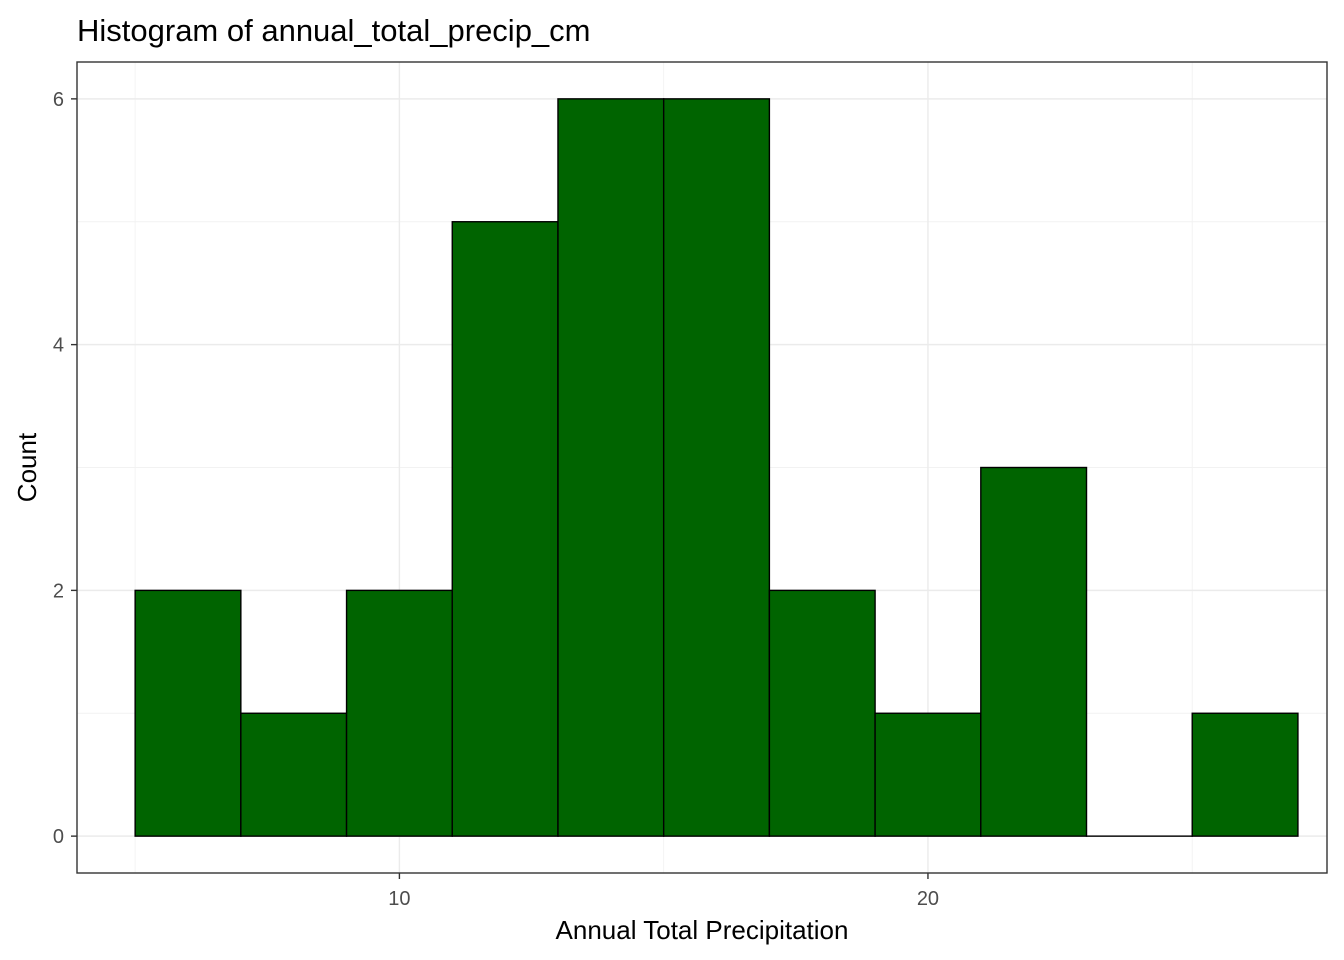 The image size is (1344, 960). I want to click on y-axis-title: Count, so click(27, 467).